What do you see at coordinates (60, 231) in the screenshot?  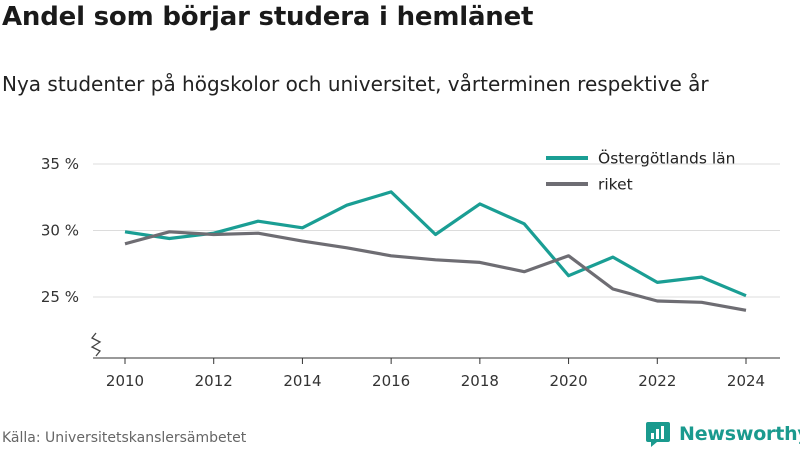 I see `y-tick-label: 30 %` at bounding box center [60, 231].